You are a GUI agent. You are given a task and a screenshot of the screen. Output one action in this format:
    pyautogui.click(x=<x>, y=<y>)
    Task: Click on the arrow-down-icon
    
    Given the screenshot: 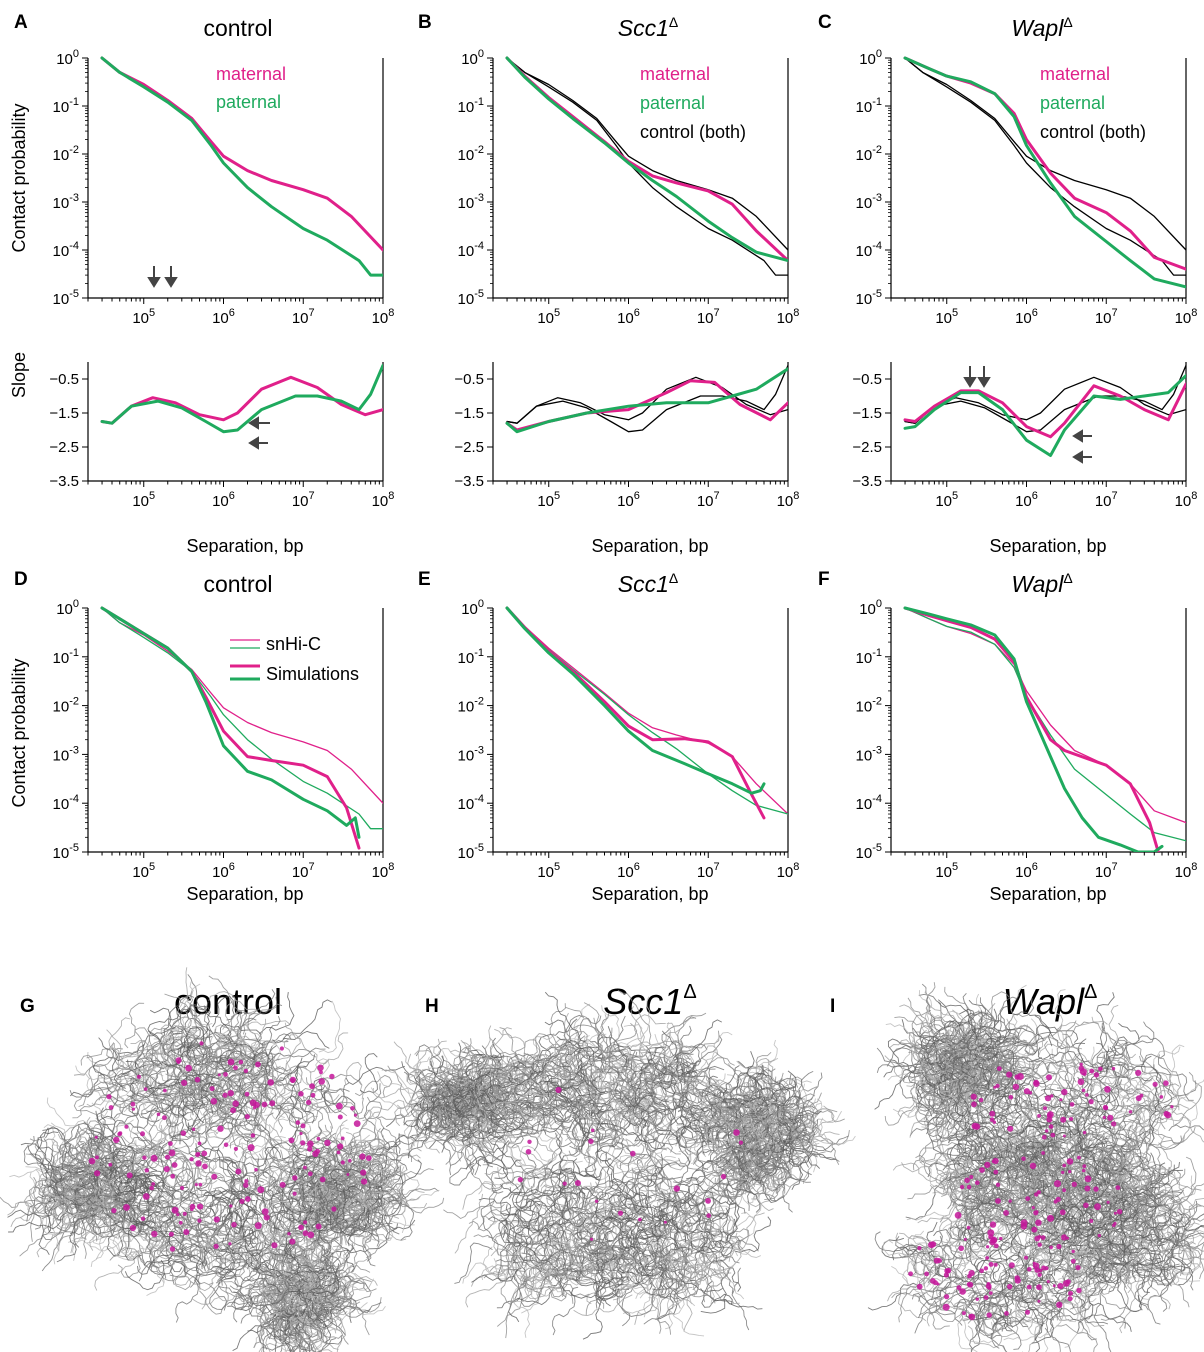 What is the action you would take?
    pyautogui.click(x=154, y=277)
    